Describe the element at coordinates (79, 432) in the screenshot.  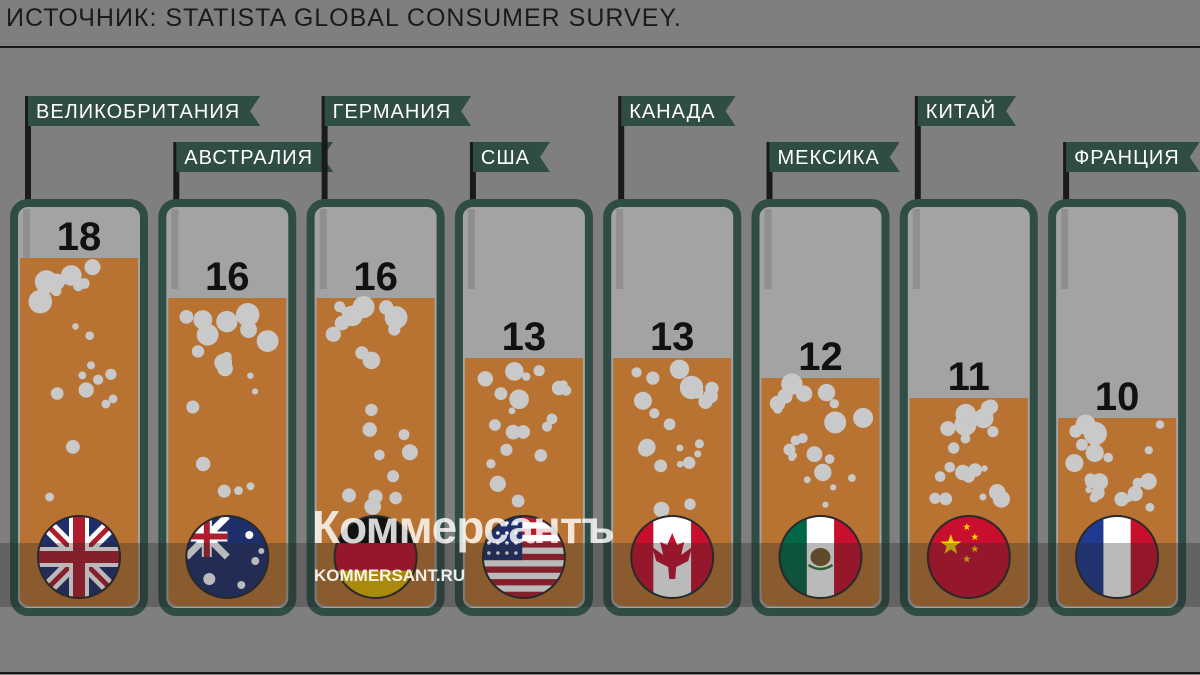
I see `liquid-bar` at that location.